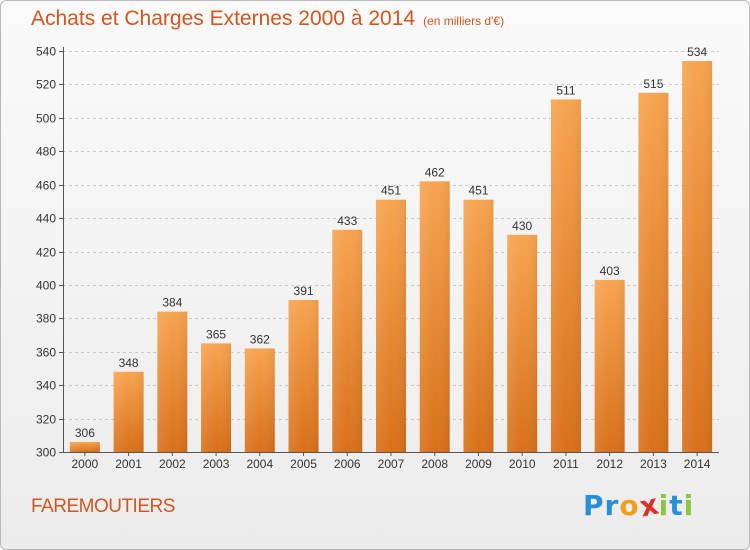 This screenshot has width=750, height=550. Describe the element at coordinates (172, 303) in the screenshot. I see `data-label: 384` at that location.